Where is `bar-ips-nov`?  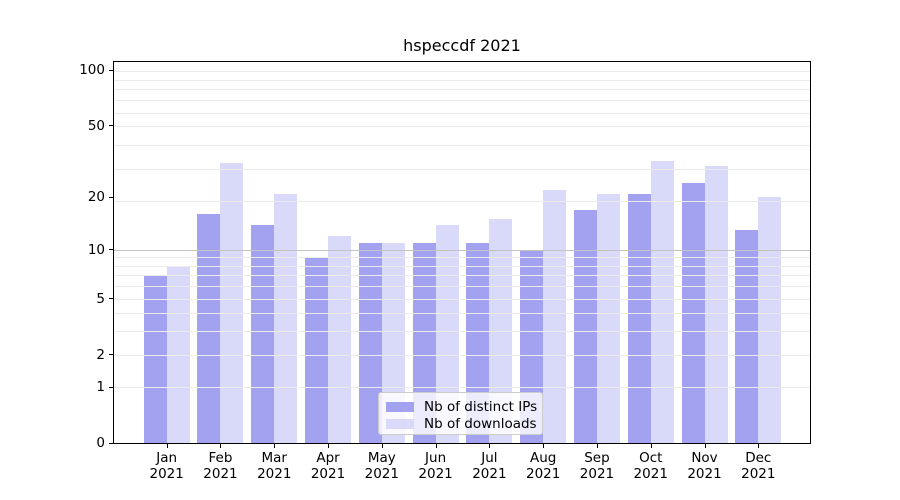
bar-ips-nov is located at coordinates (693, 313).